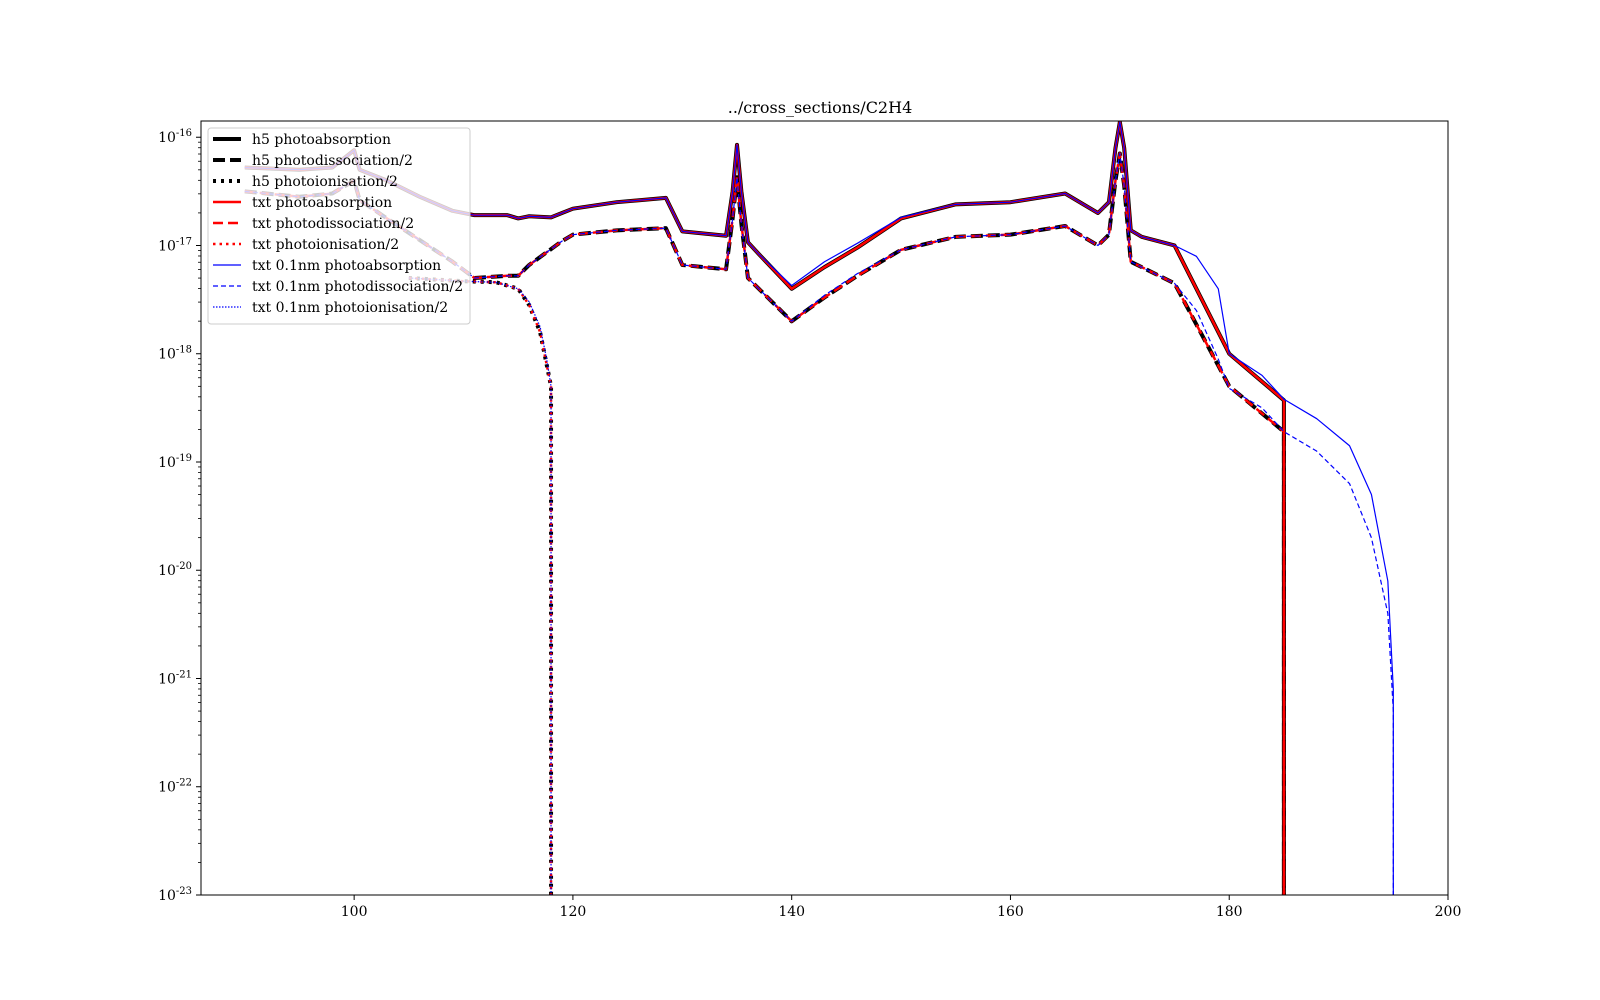  Describe the element at coordinates (184, 458) in the screenshot. I see `y-tick-label-exponent: -19` at that location.